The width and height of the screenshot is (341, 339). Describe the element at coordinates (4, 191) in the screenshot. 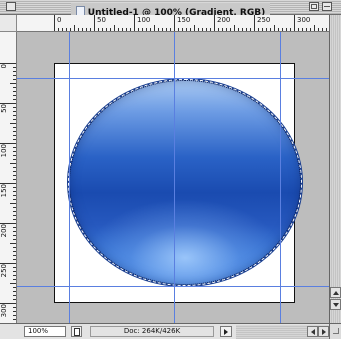

I see `ruler-label: 150` at that location.